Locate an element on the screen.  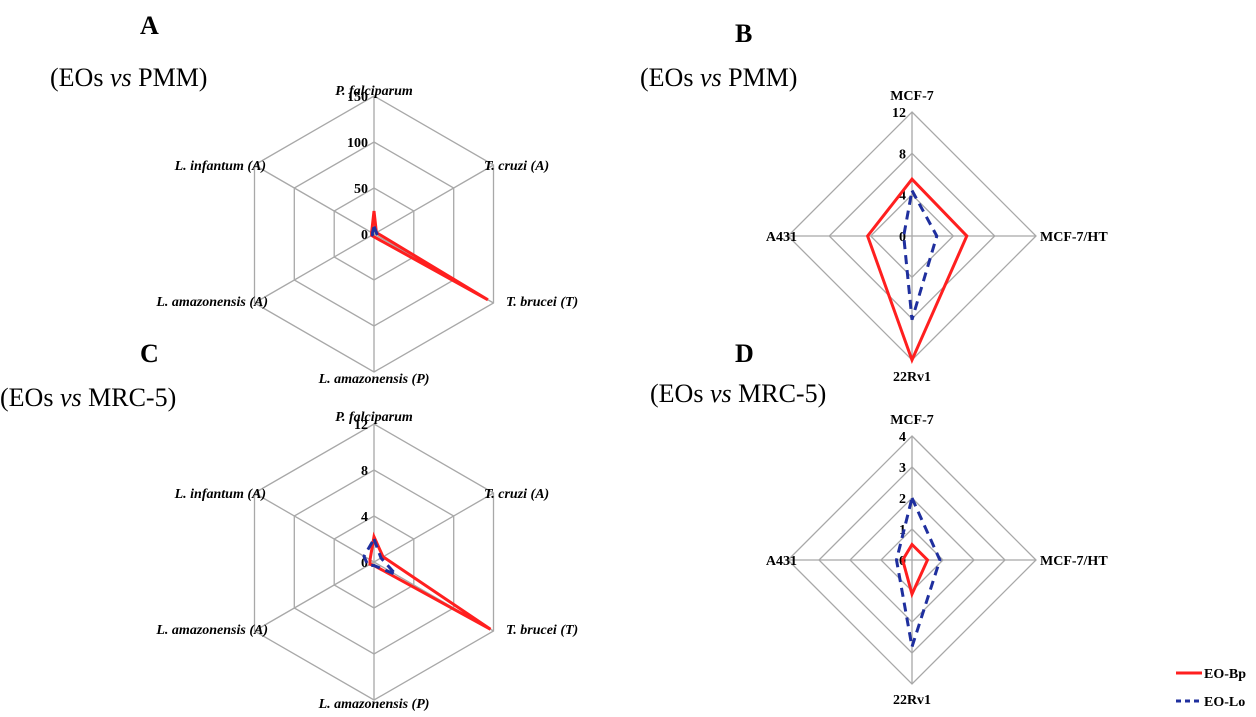
panel-letter: A is located at coordinates (149, 25).